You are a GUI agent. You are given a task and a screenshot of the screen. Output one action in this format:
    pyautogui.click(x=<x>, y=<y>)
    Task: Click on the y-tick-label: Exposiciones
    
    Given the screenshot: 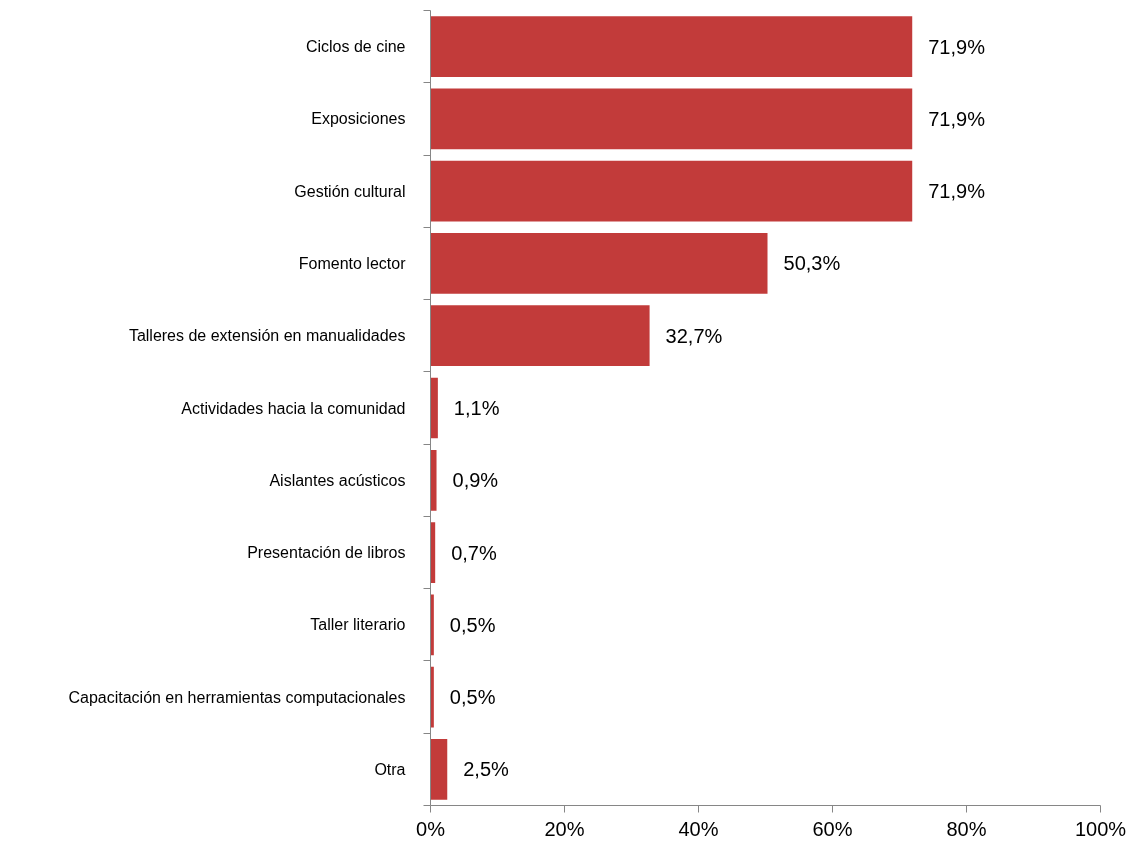 What is the action you would take?
    pyautogui.click(x=358, y=119)
    